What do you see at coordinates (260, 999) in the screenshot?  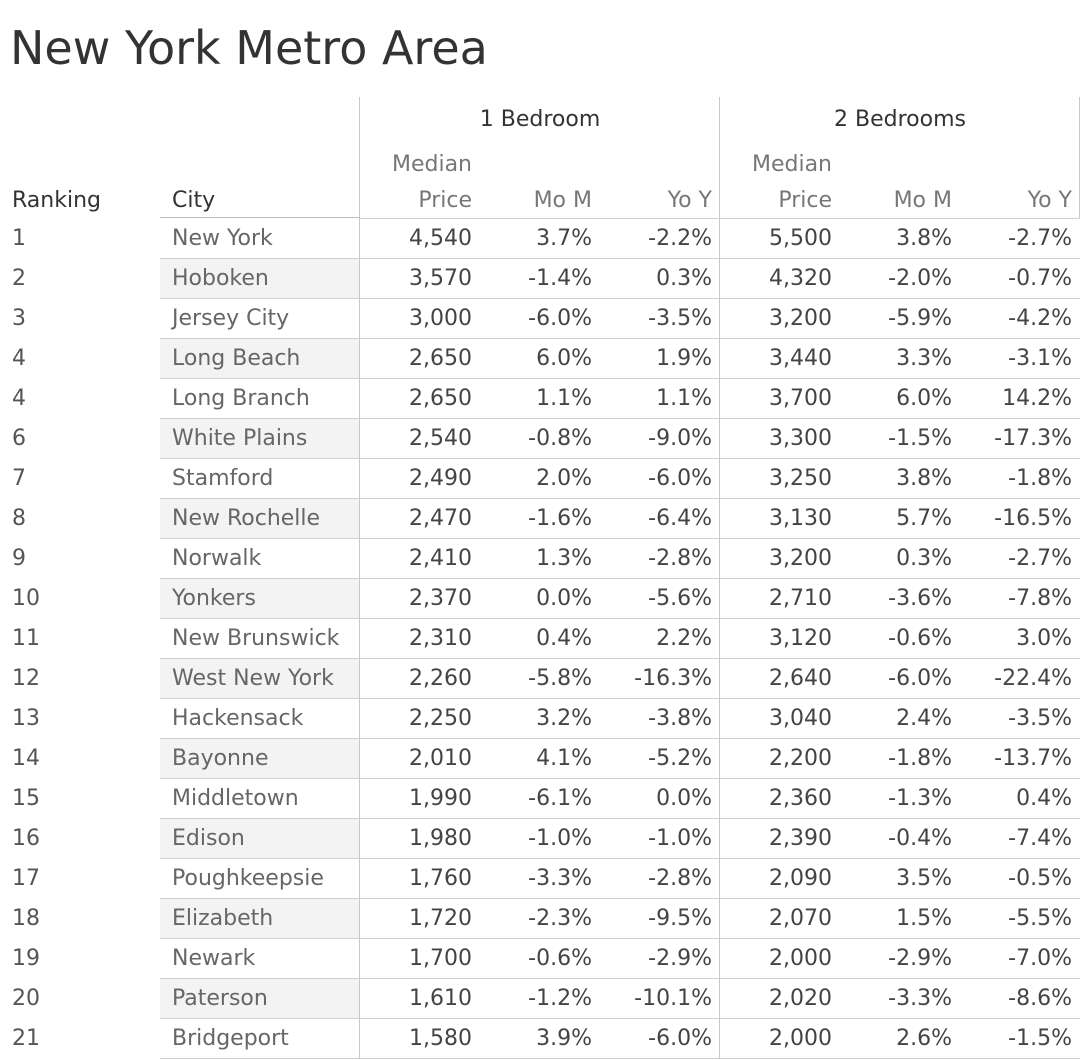 I see `city-cell: Paterson` at bounding box center [260, 999].